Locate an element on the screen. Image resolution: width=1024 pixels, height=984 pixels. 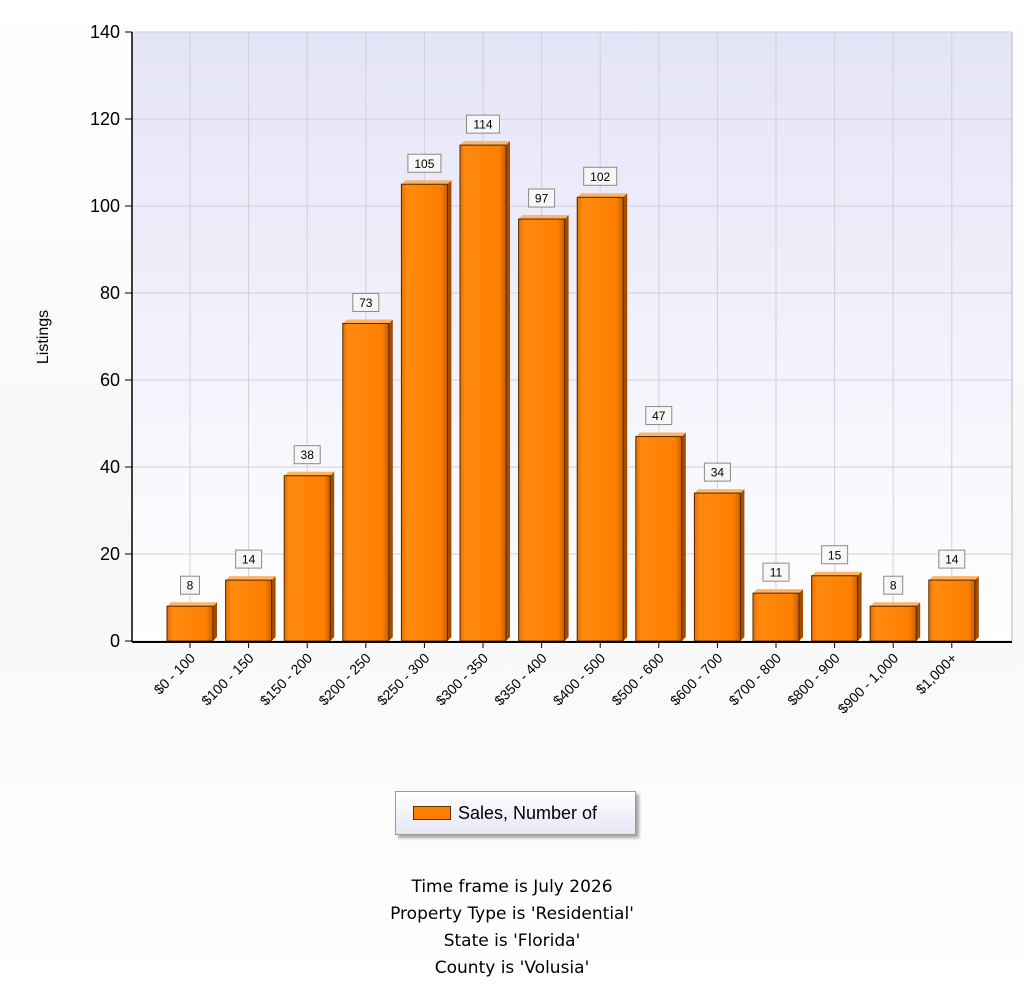
data-label: 15 is located at coordinates (835, 555).